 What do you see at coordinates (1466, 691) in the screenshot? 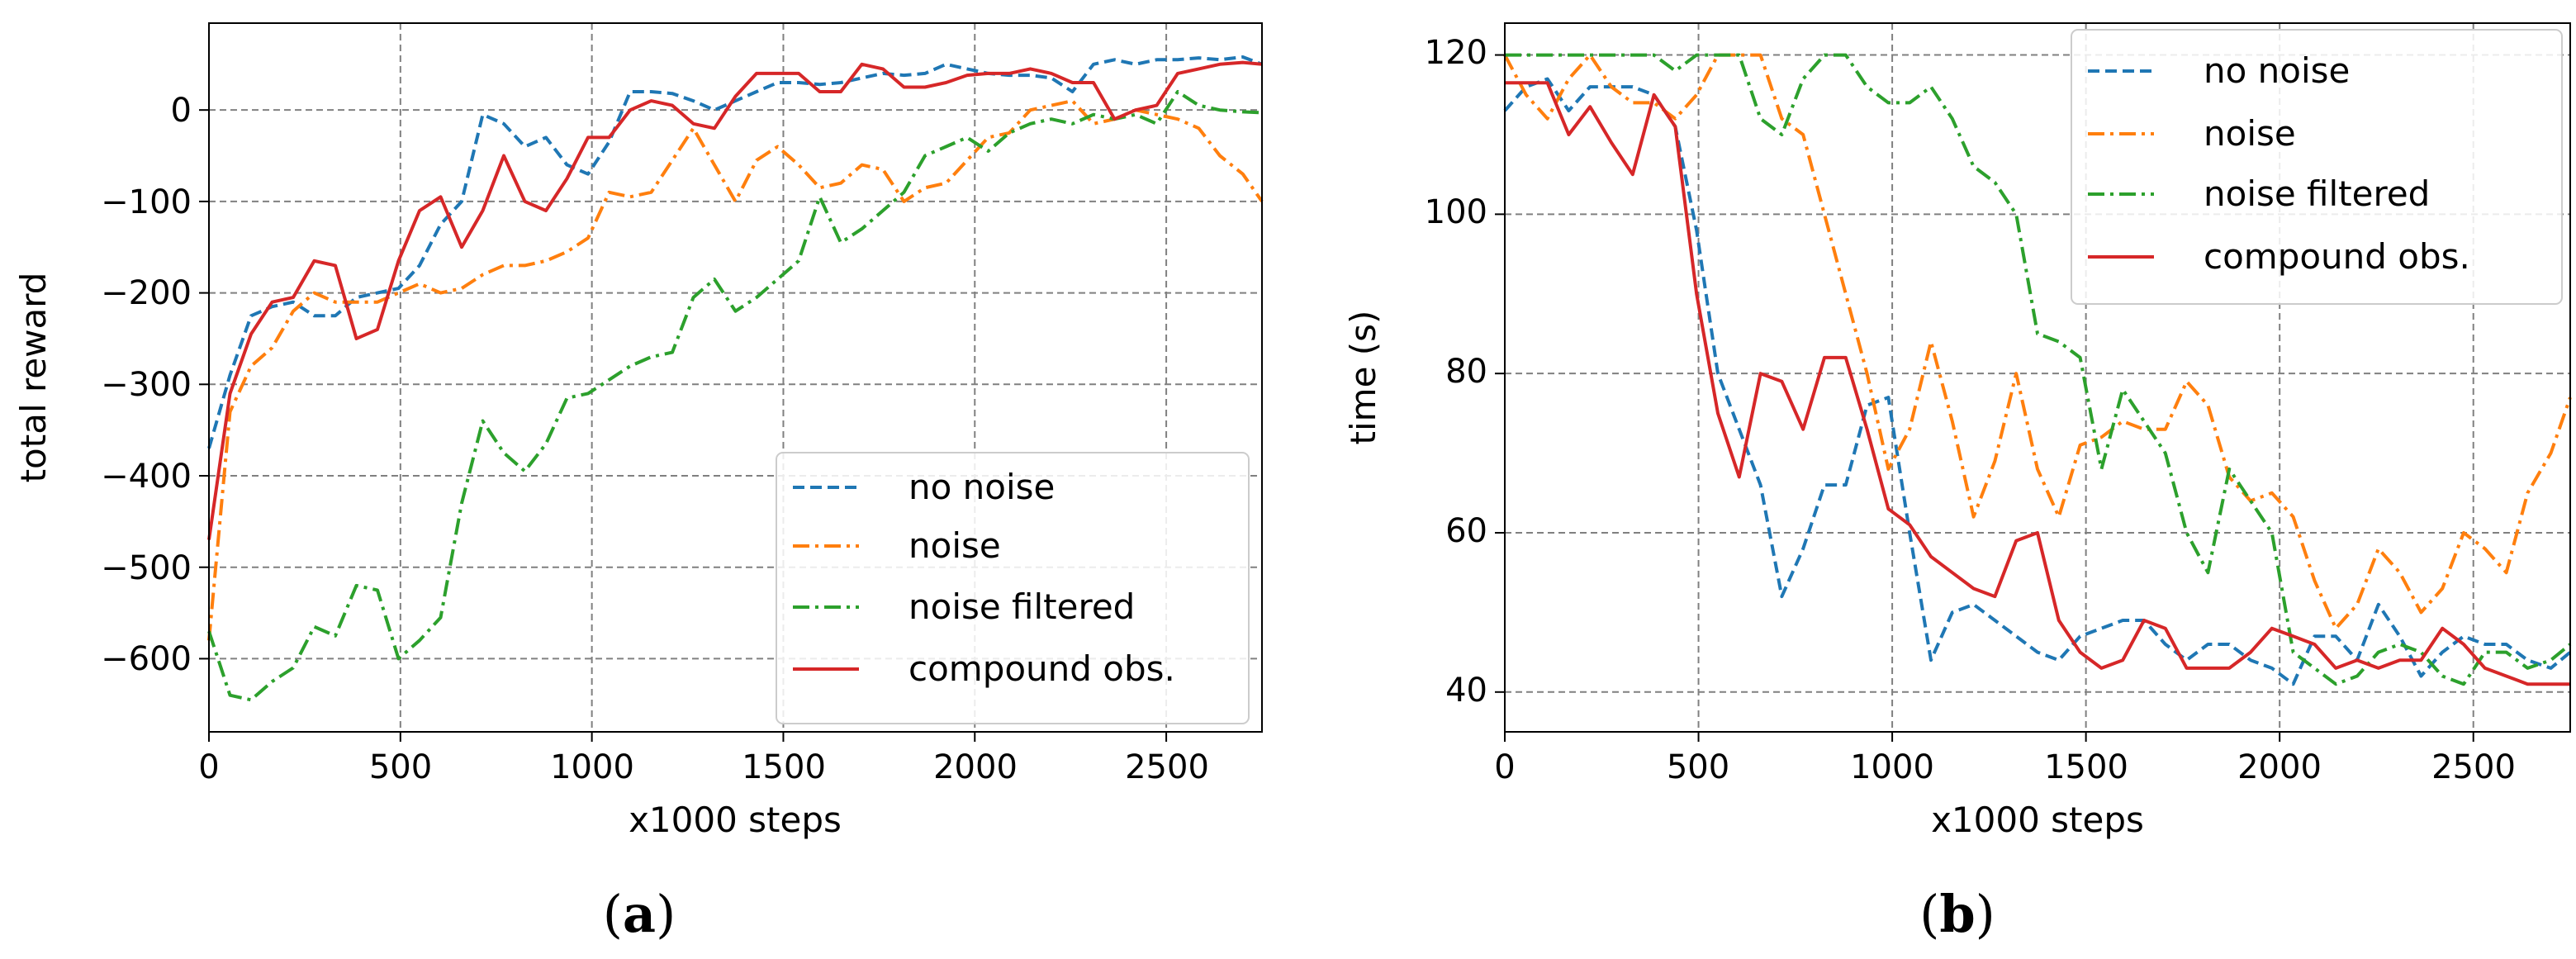
I see `panel-b-y-tick-label: 40` at bounding box center [1466, 691].